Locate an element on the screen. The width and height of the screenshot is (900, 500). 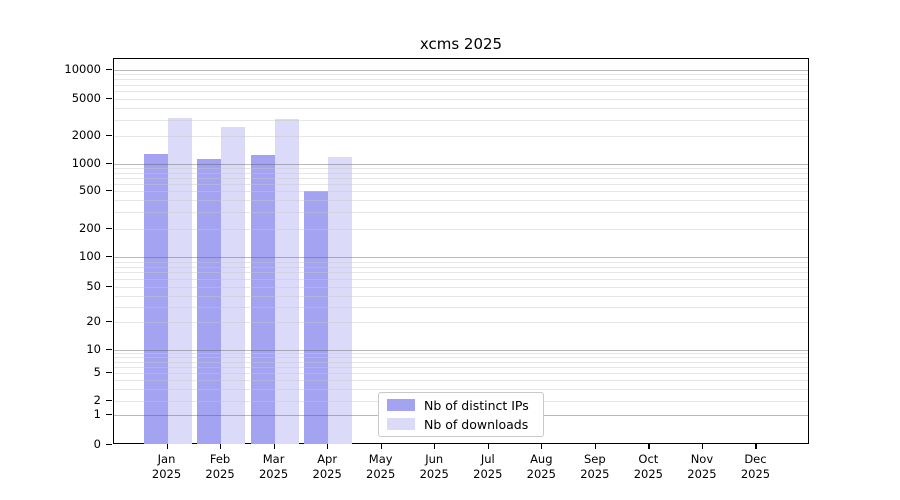
x-tick-label: Jul 2025 is located at coordinates (488, 466).